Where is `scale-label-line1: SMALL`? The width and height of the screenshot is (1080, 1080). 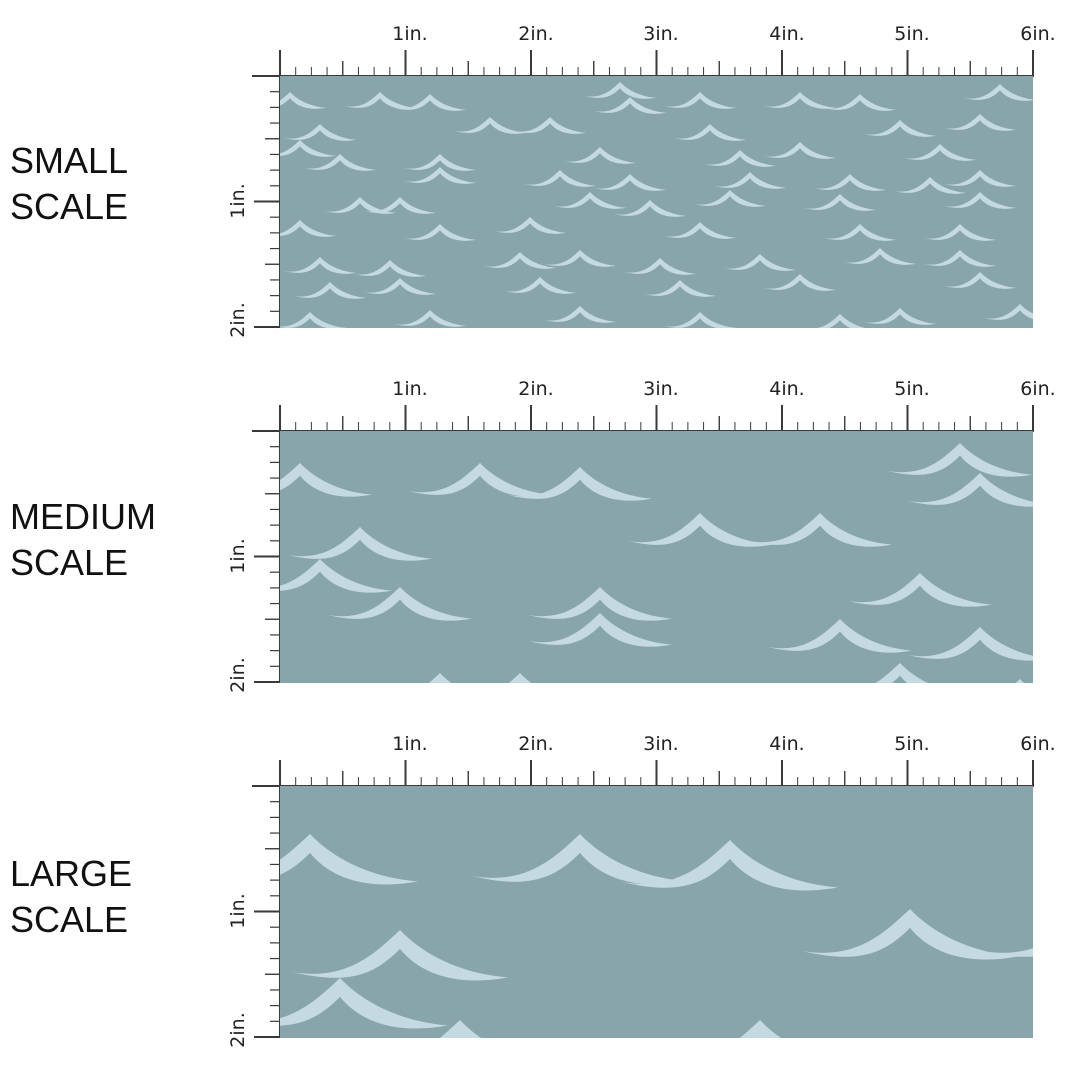 scale-label-line1: SMALL is located at coordinates (69, 160).